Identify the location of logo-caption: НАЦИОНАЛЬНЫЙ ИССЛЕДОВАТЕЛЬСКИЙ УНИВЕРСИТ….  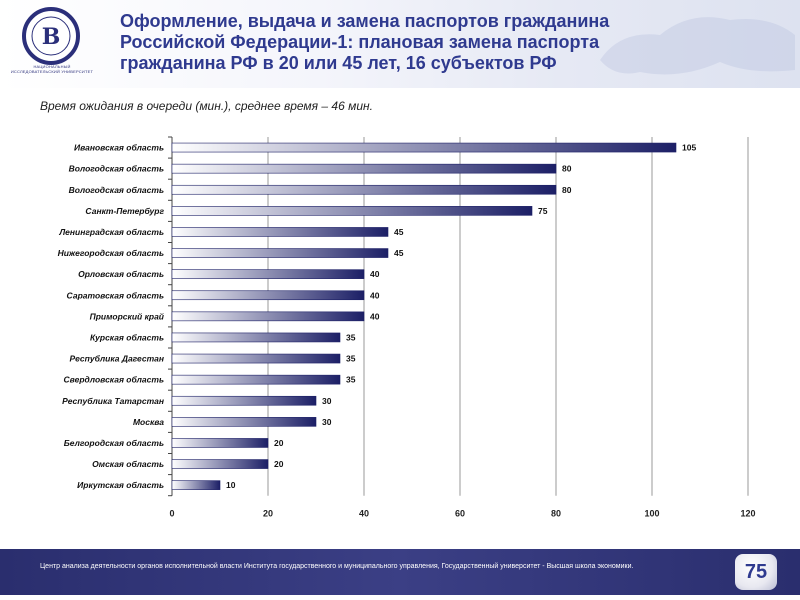
(52, 69).